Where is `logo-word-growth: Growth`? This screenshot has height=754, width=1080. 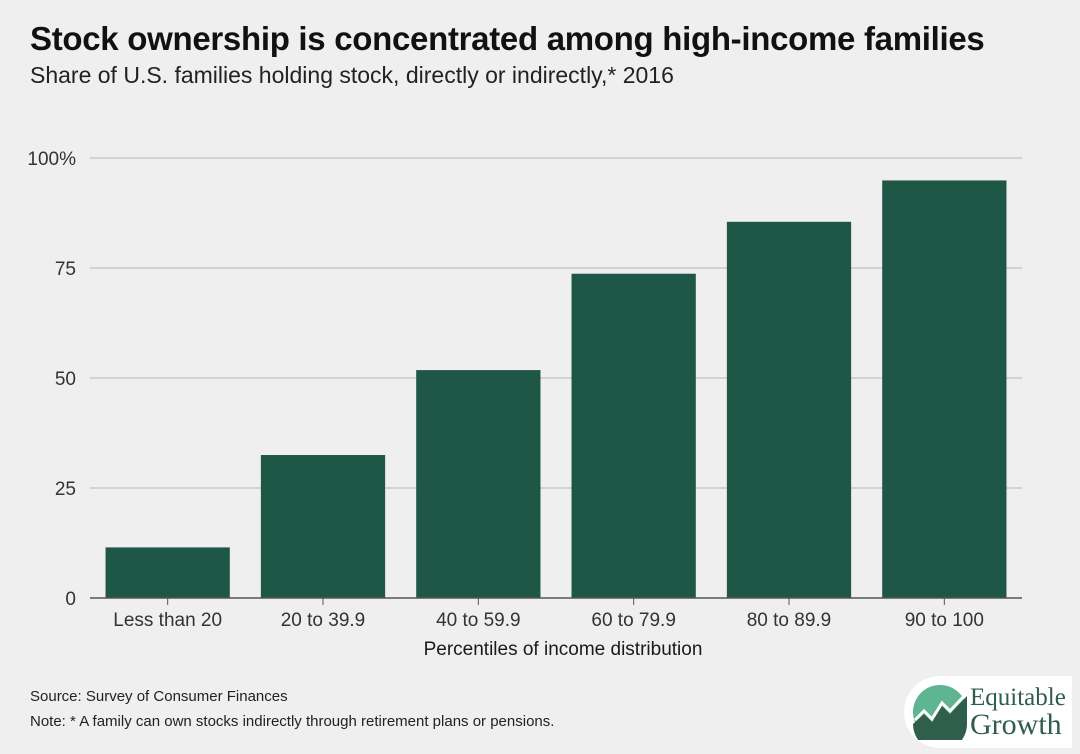
logo-word-growth: Growth is located at coordinates (1016, 724).